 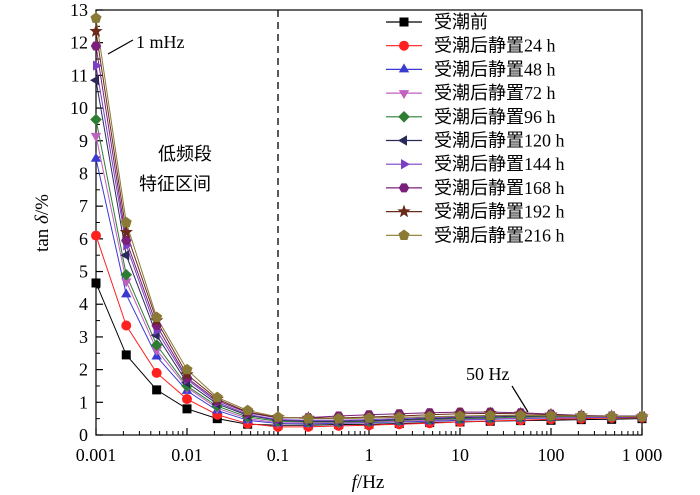 I want to click on svg-text: tan δ/%, so click(x=42, y=223).